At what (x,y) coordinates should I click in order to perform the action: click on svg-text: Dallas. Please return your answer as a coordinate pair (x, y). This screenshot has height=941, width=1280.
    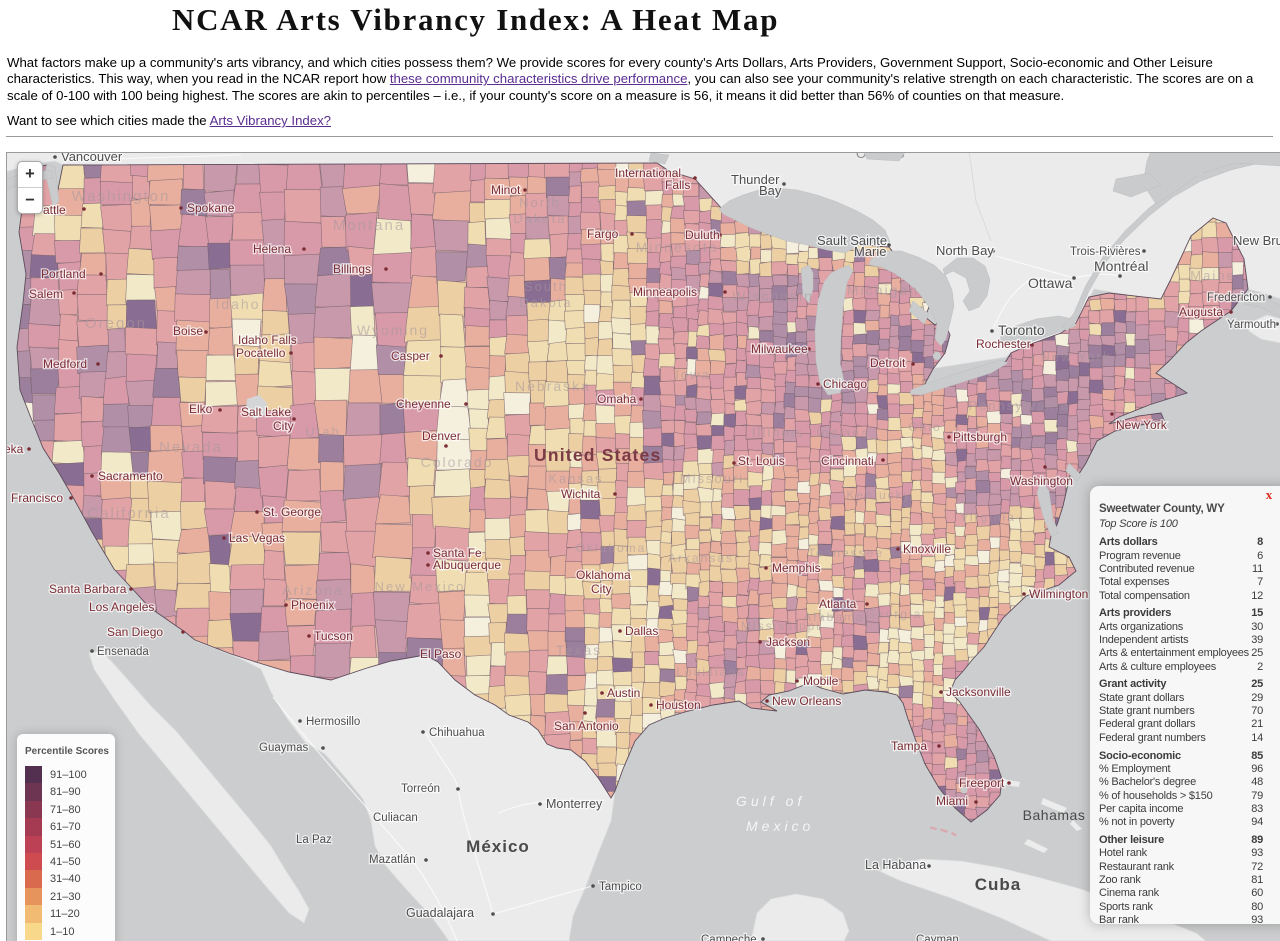
    Looking at the image, I should click on (641, 631).